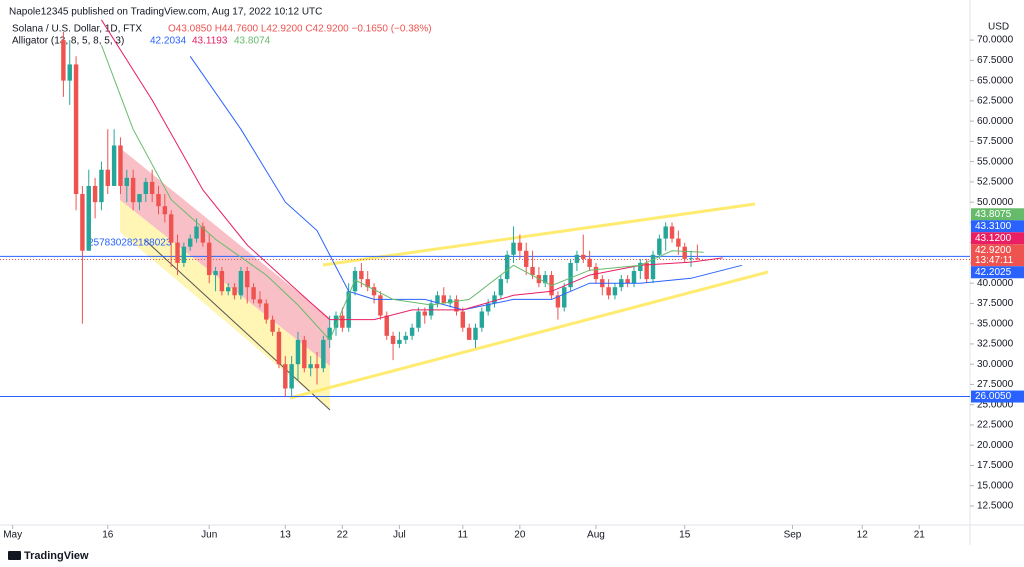  Describe the element at coordinates (998, 27) in the screenshot. I see `currency: USD` at that location.